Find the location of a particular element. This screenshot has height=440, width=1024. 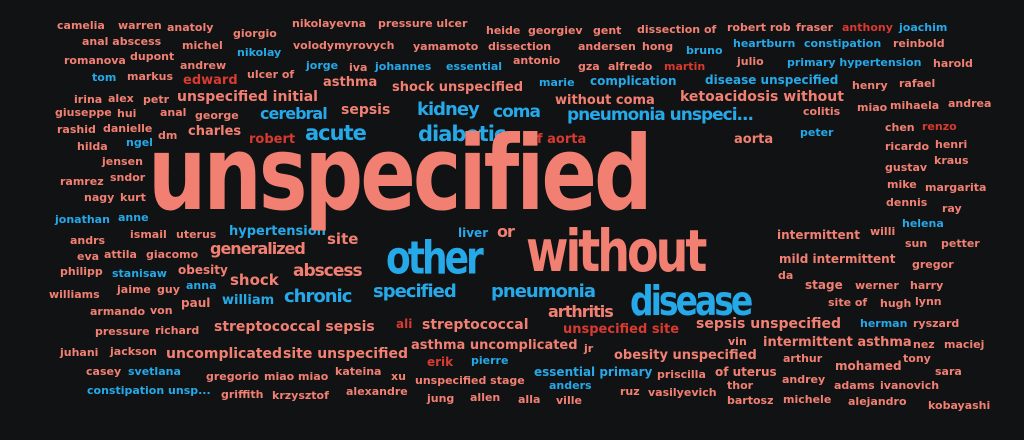

cloud-word: jackson is located at coordinates (133, 351).